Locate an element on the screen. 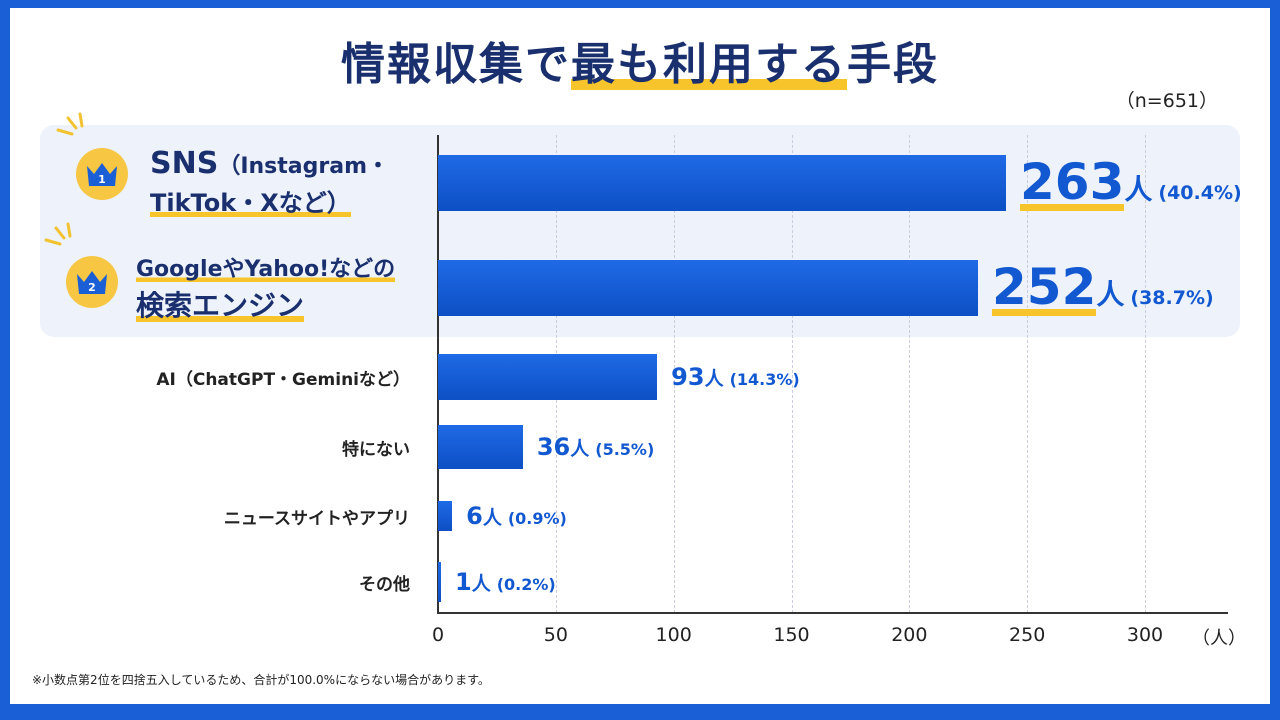 Image resolution: width=1280 pixels, height=720 pixels. value-number: 36 is located at coordinates (553, 447).